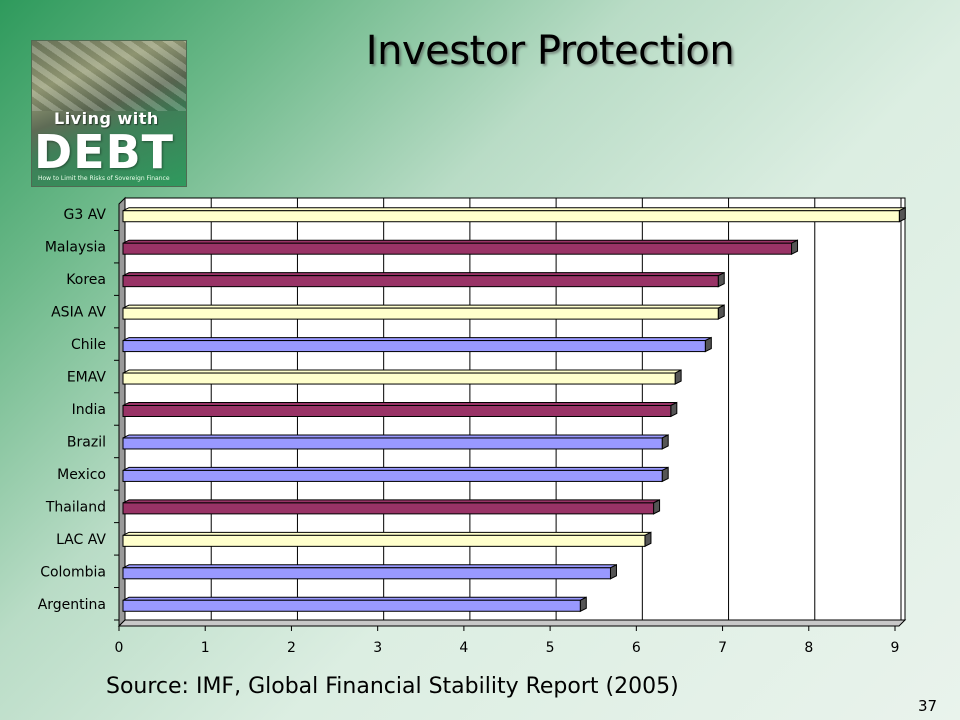  What do you see at coordinates (550, 648) in the screenshot?
I see `x-tick-label: 5` at bounding box center [550, 648].